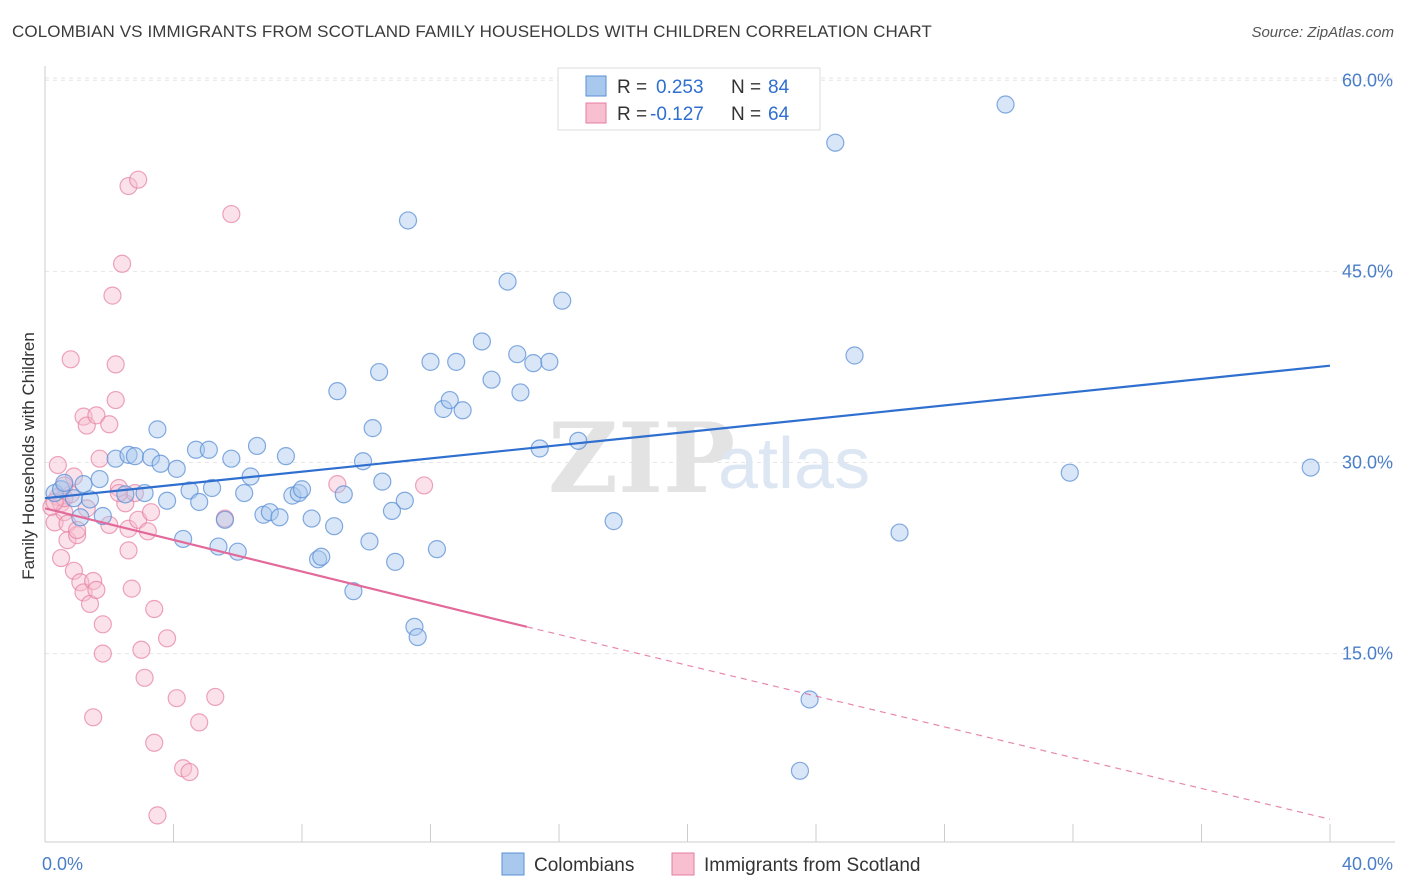 The height and width of the screenshot is (892, 1406). Describe the element at coordinates (596, 86) in the screenshot. I see `legend-swatch-colombians` at that location.